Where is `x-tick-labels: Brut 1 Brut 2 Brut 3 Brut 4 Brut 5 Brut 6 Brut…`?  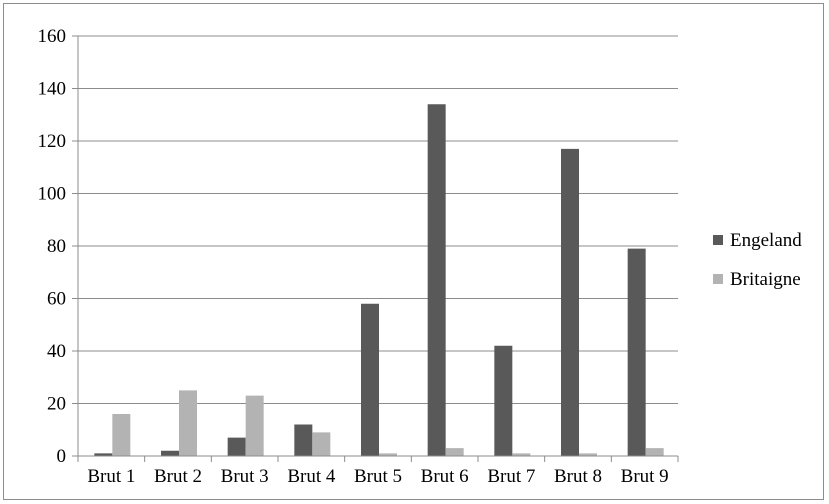
x-tick-labels: Brut 1 Brut 2 Brut 3 Brut 4 Brut 5 Brut 6 Brut… is located at coordinates (377, 476).